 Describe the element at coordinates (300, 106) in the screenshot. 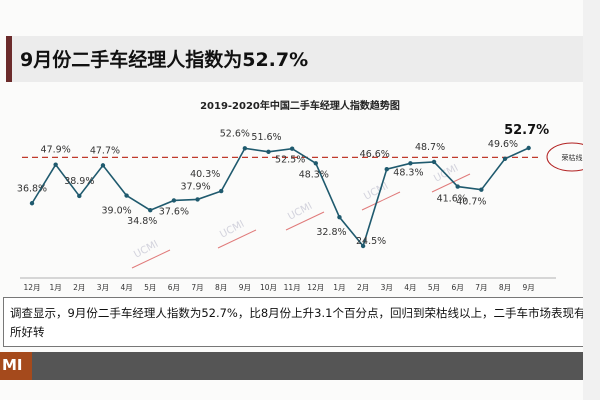

I see `chart-title: 2019-2020年中国二手车经理人指数趋势图` at that location.